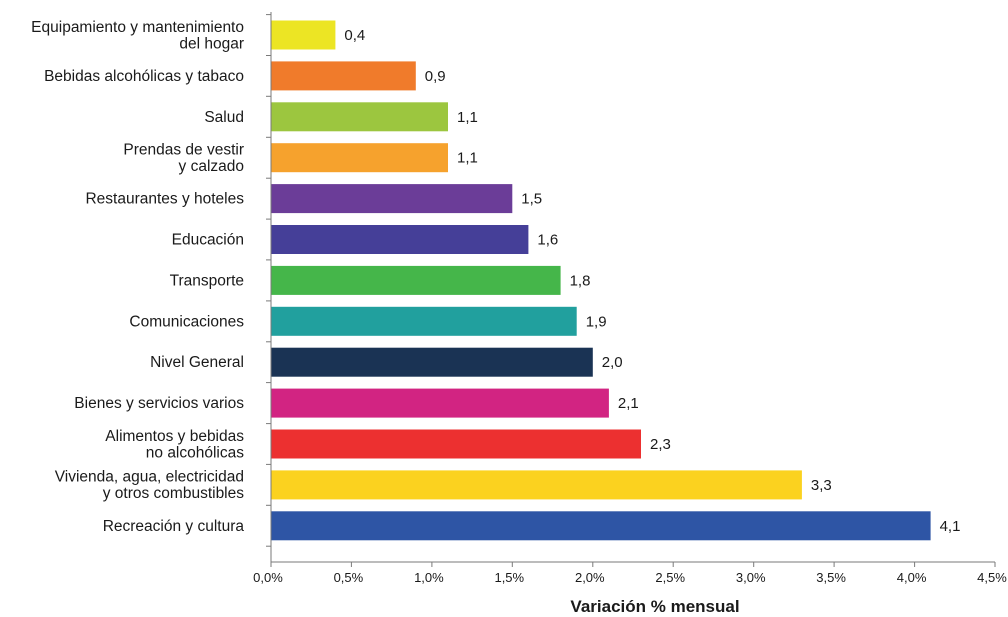  What do you see at coordinates (435, 76) in the screenshot?
I see `value-label: 0,9` at bounding box center [435, 76].